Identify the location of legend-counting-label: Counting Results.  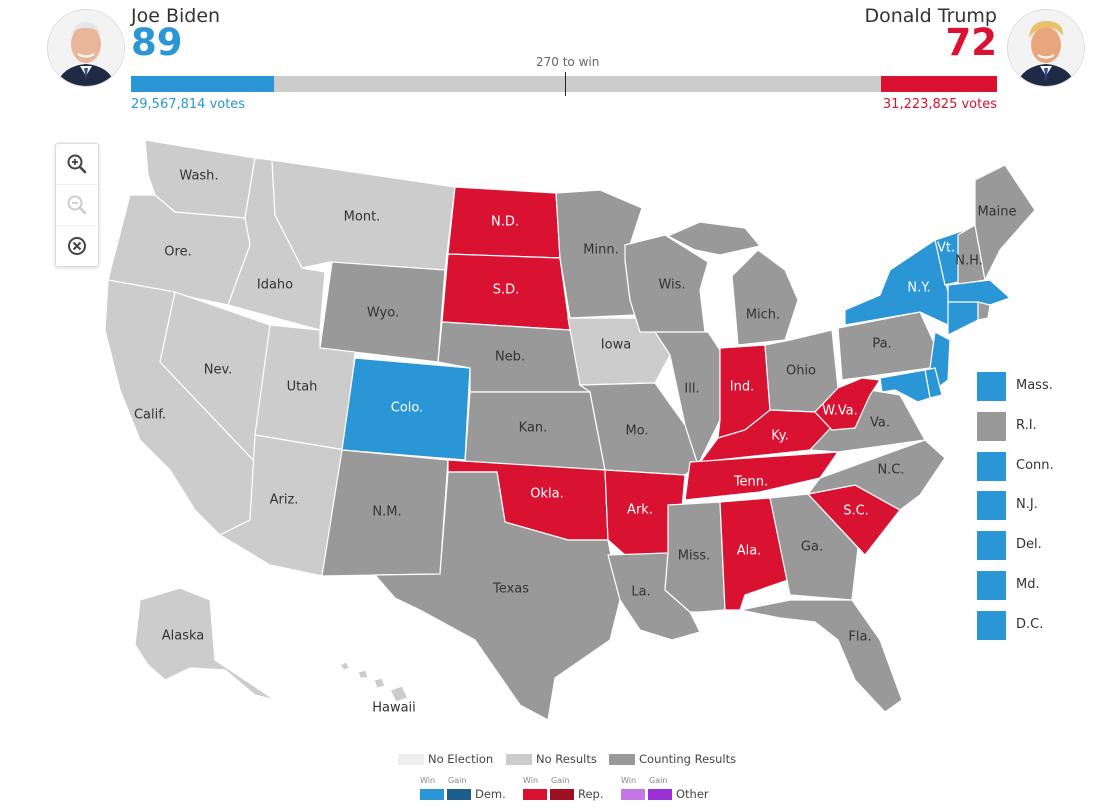
(688, 759).